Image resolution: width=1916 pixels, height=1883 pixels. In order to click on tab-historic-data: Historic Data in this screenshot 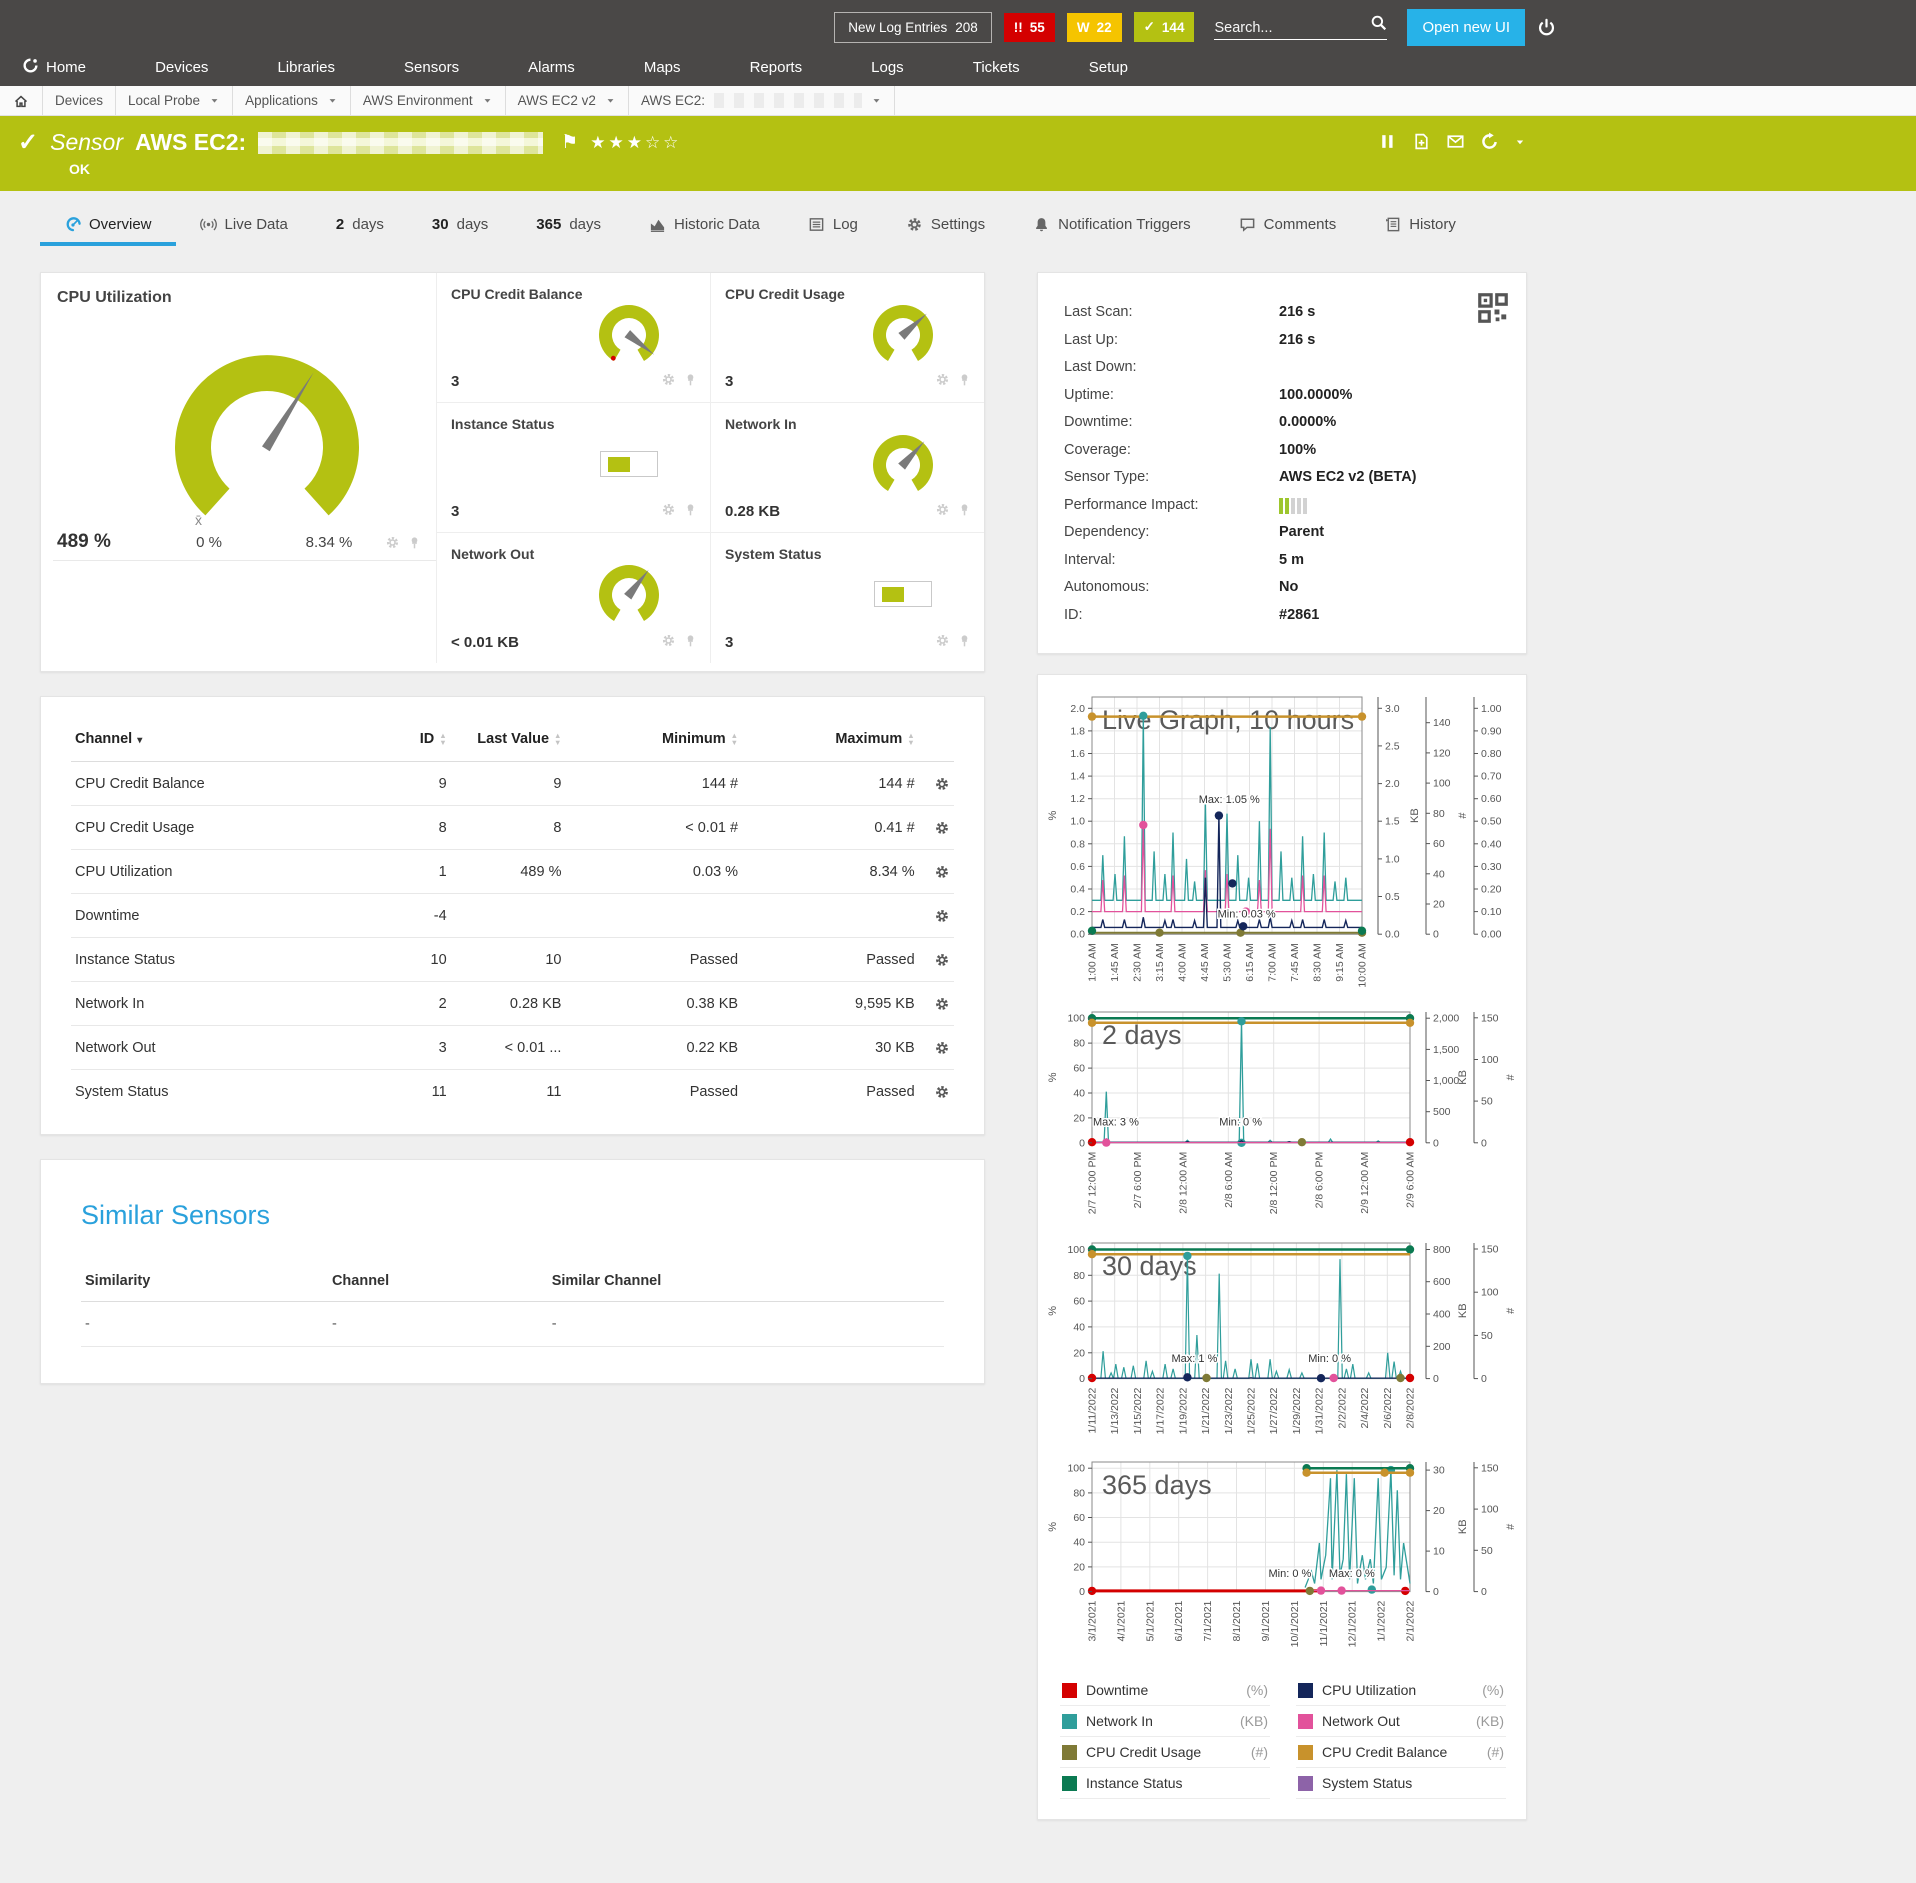, I will do `click(704, 225)`.